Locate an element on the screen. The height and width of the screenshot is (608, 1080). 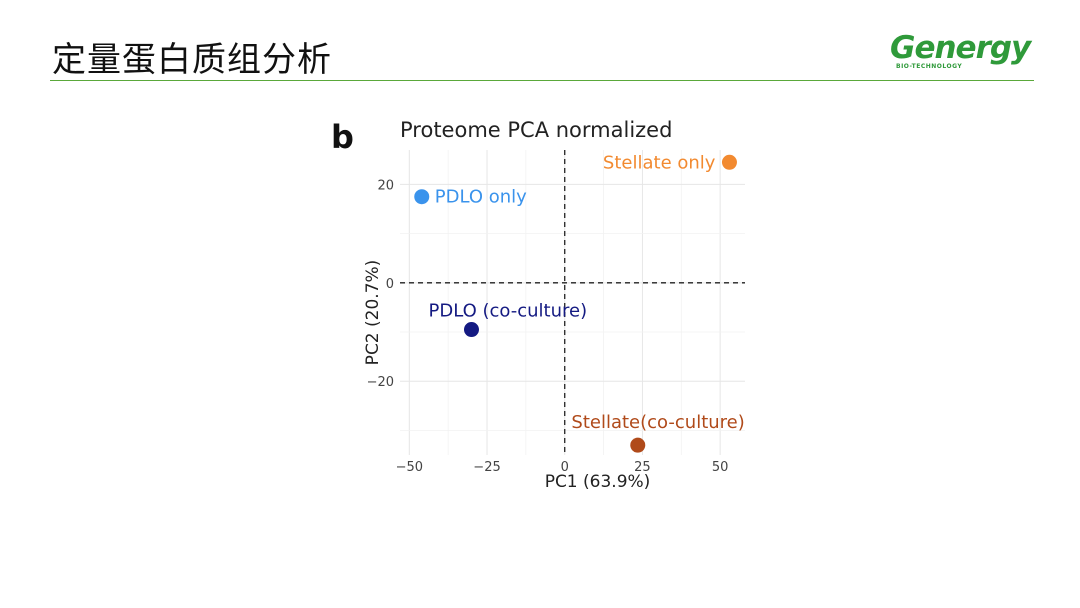
logo-subtext: BIO-TECHNOLOGY is located at coordinates (929, 66).